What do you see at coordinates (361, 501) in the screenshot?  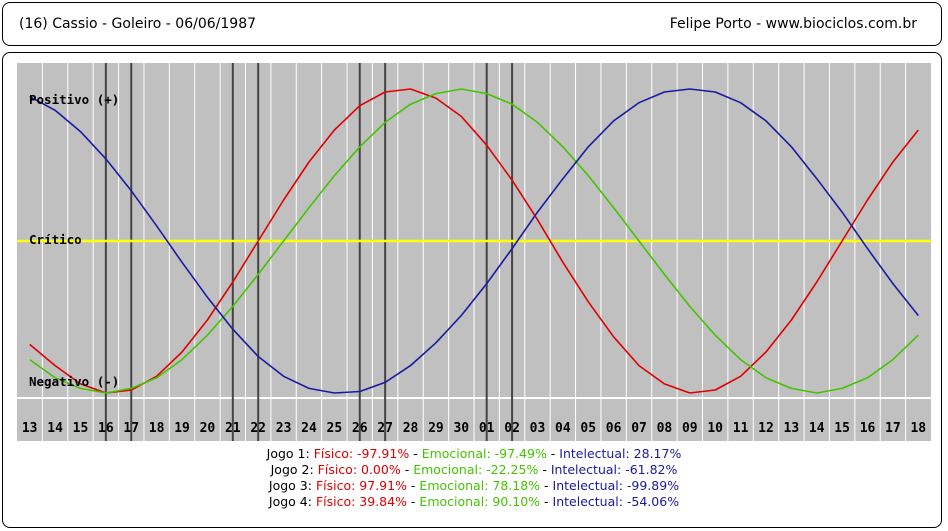 I see `game-4-fisico: Físico: 39.84%` at bounding box center [361, 501].